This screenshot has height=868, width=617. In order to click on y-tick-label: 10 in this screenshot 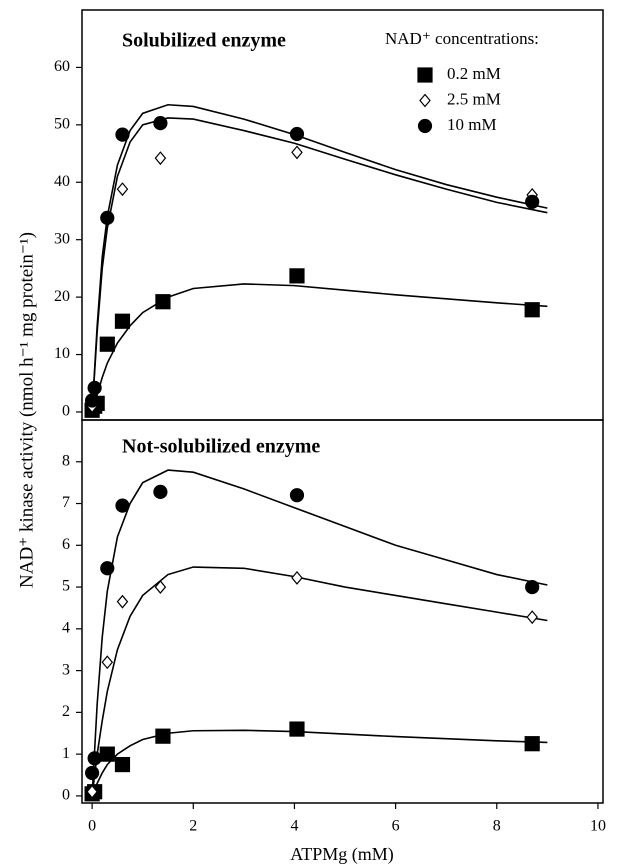, I will do `click(62, 353)`.